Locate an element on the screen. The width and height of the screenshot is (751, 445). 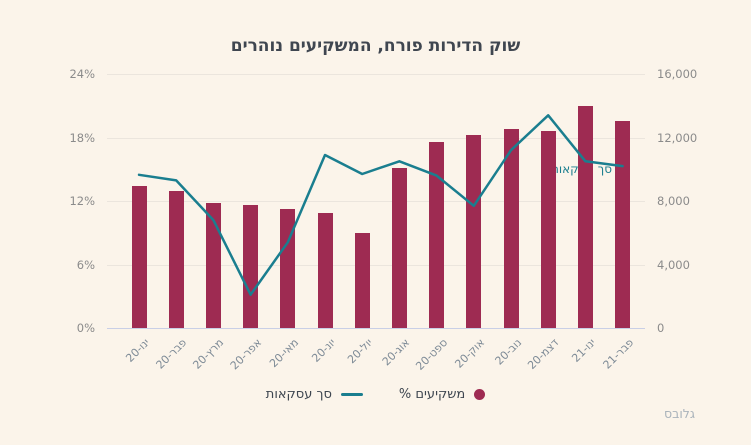
bar-מרץ-20 is located at coordinates (213, 265).